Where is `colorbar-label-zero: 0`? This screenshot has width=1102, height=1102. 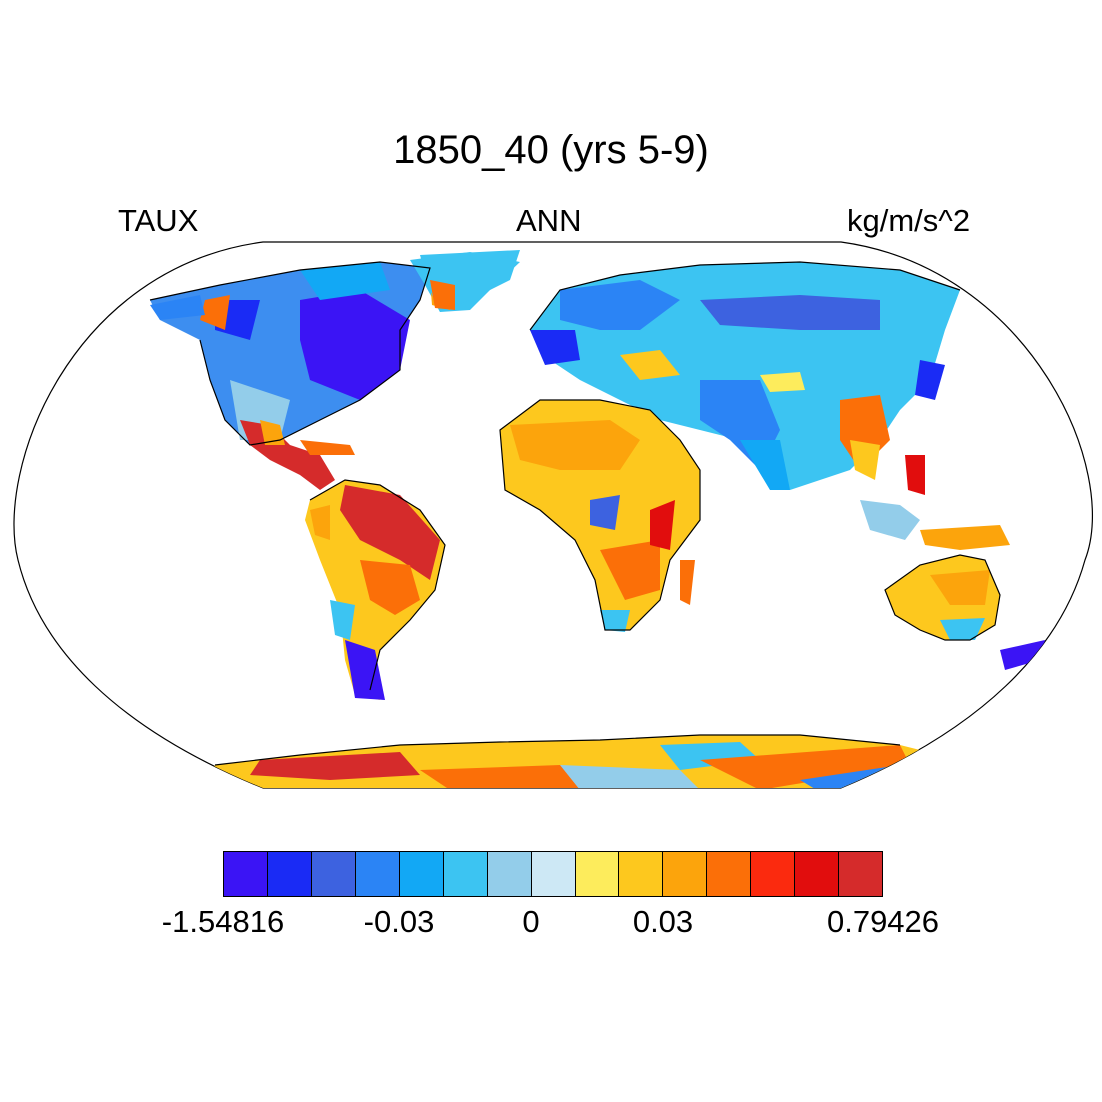 colorbar-label-zero: 0 is located at coordinates (531, 921).